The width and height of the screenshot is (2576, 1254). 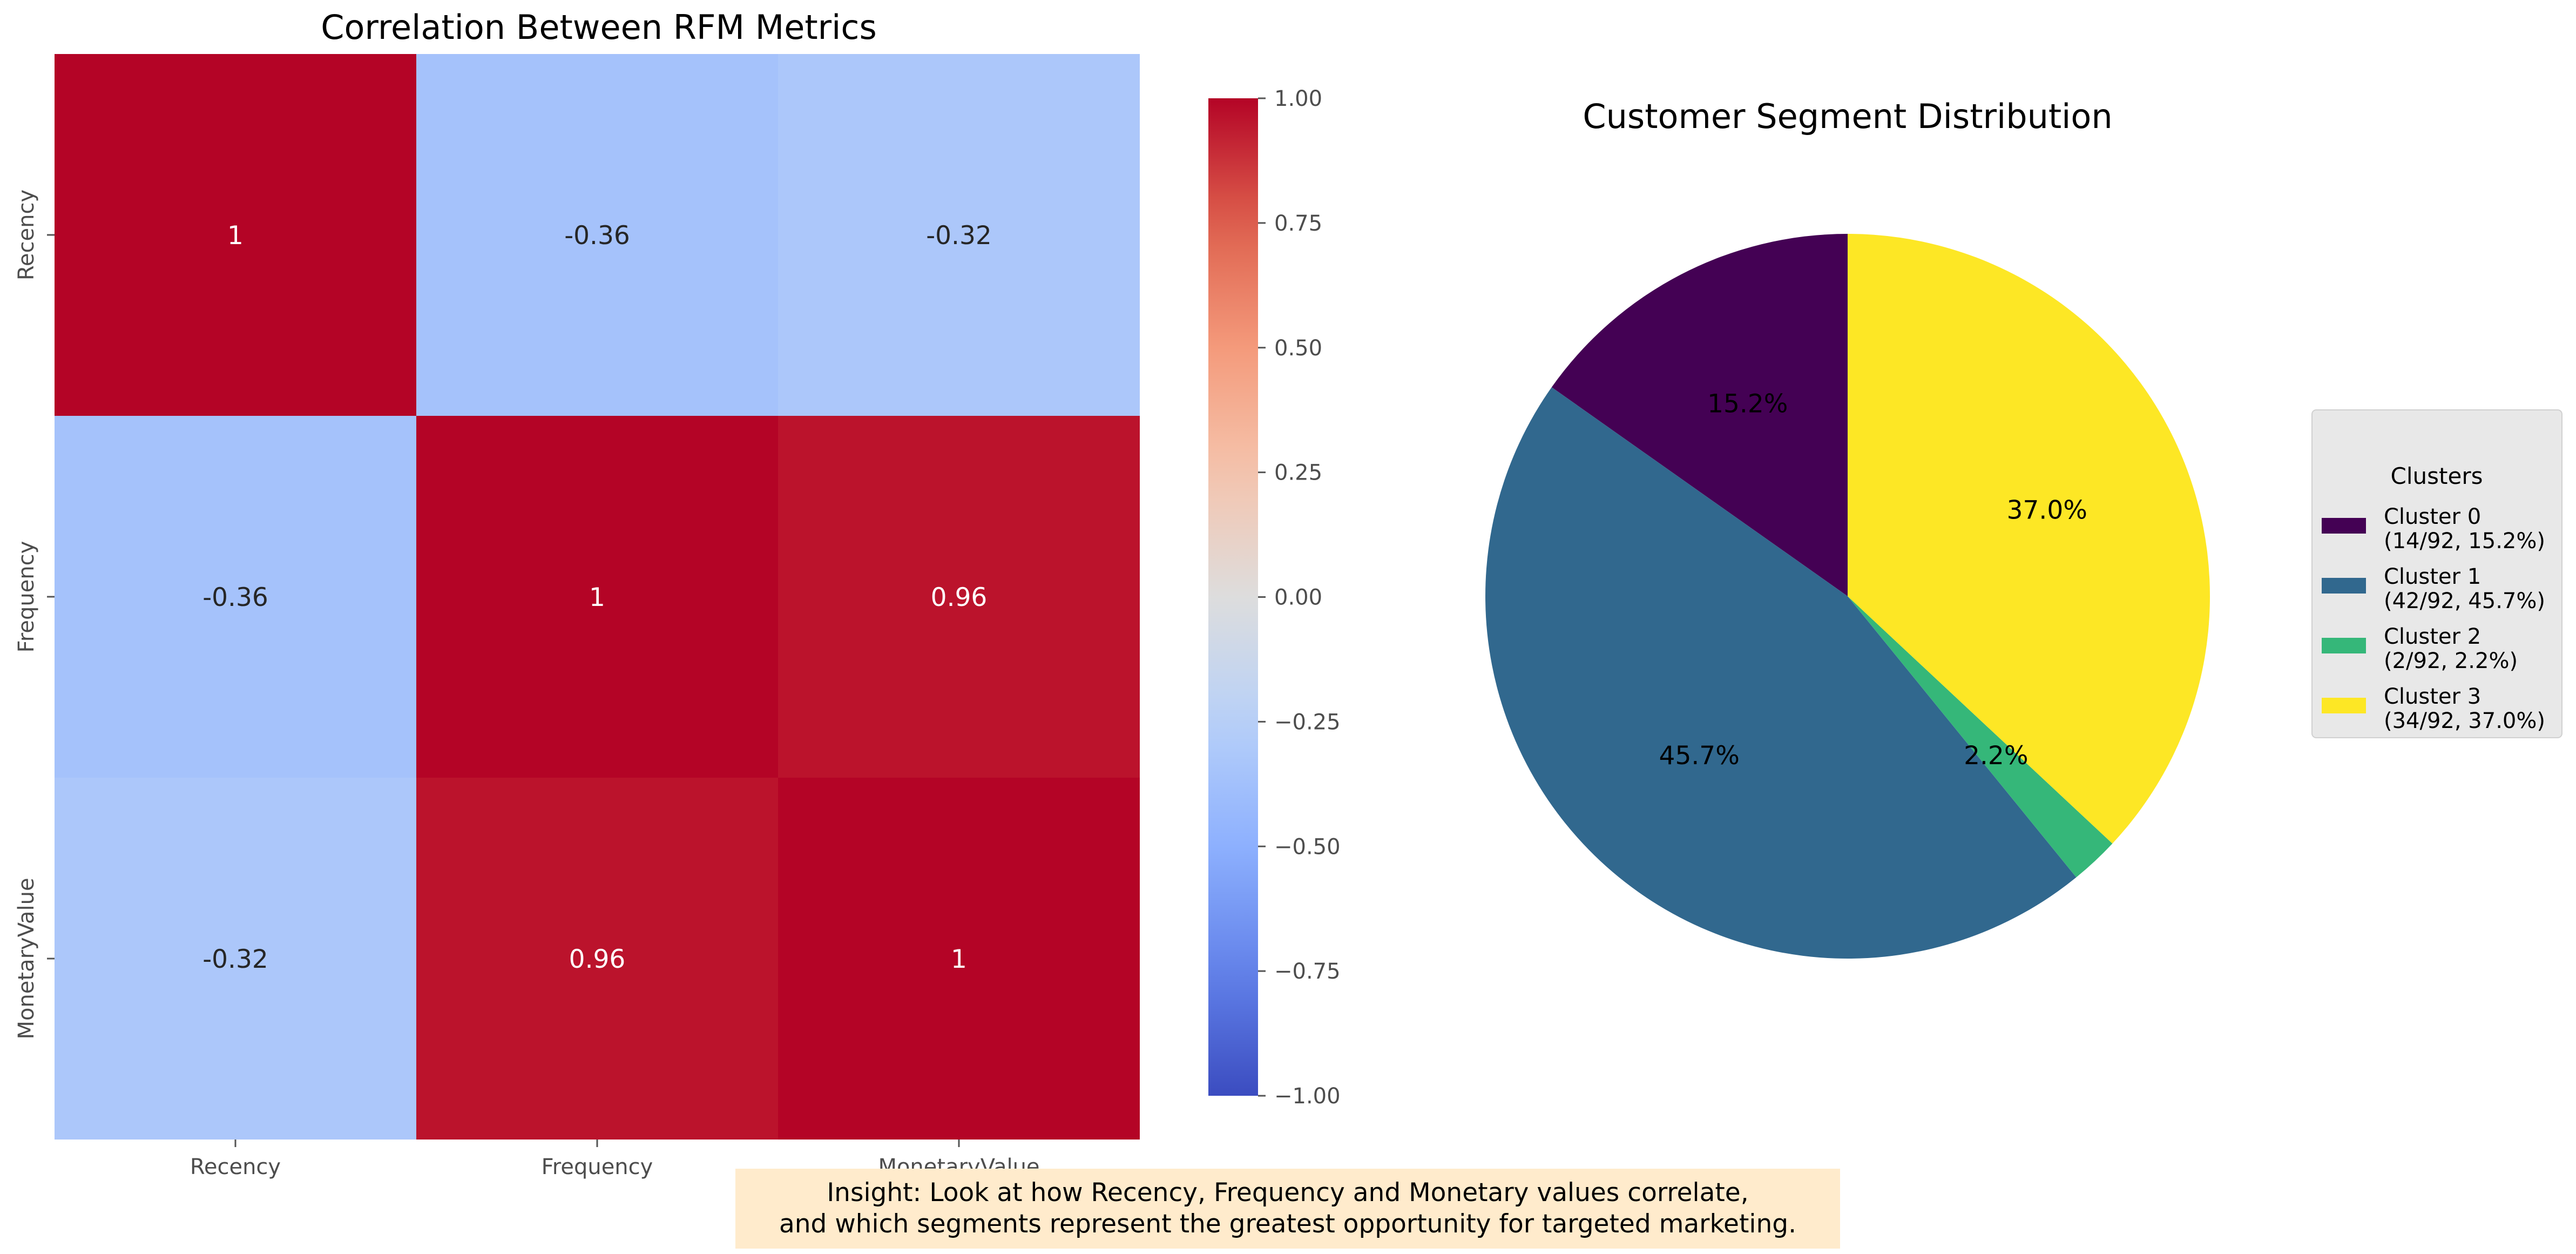 I want to click on heatmap-annotation-r2-c2: 1, so click(x=959, y=959).